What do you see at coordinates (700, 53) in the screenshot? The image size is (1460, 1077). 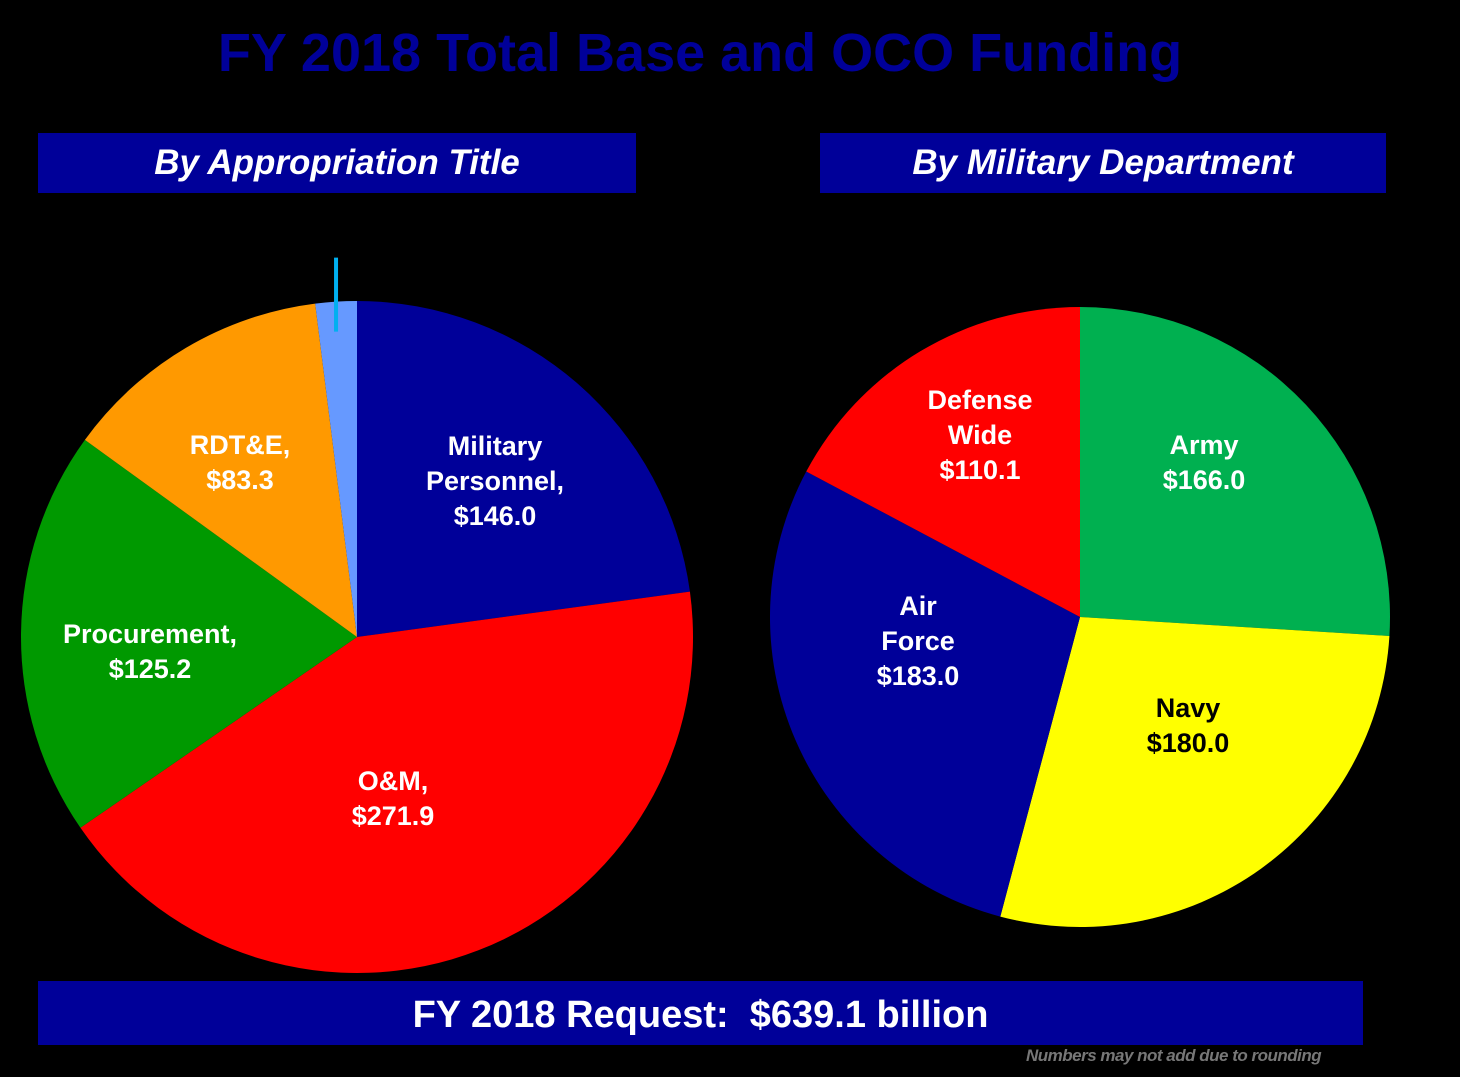 I see `page-title: FY 2018 Total Base and OCO Funding` at bounding box center [700, 53].